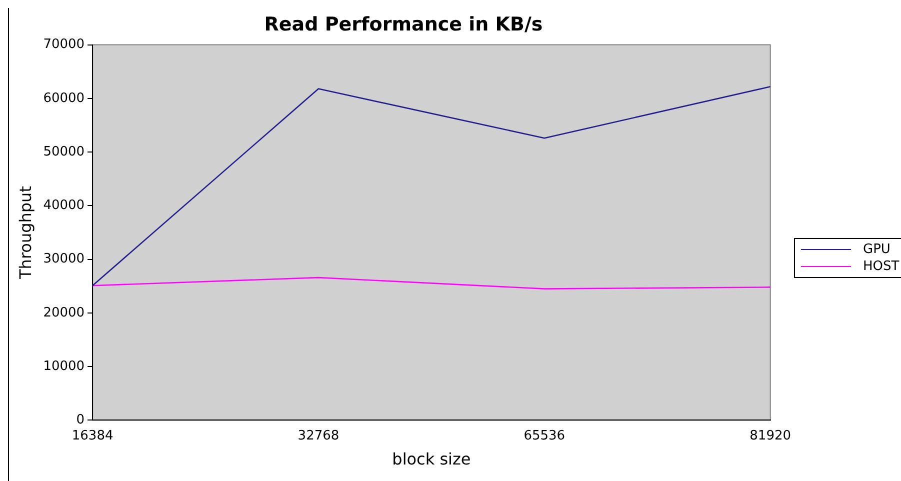 The height and width of the screenshot is (481, 901). I want to click on y-axis-title: Throughput, so click(25, 233).